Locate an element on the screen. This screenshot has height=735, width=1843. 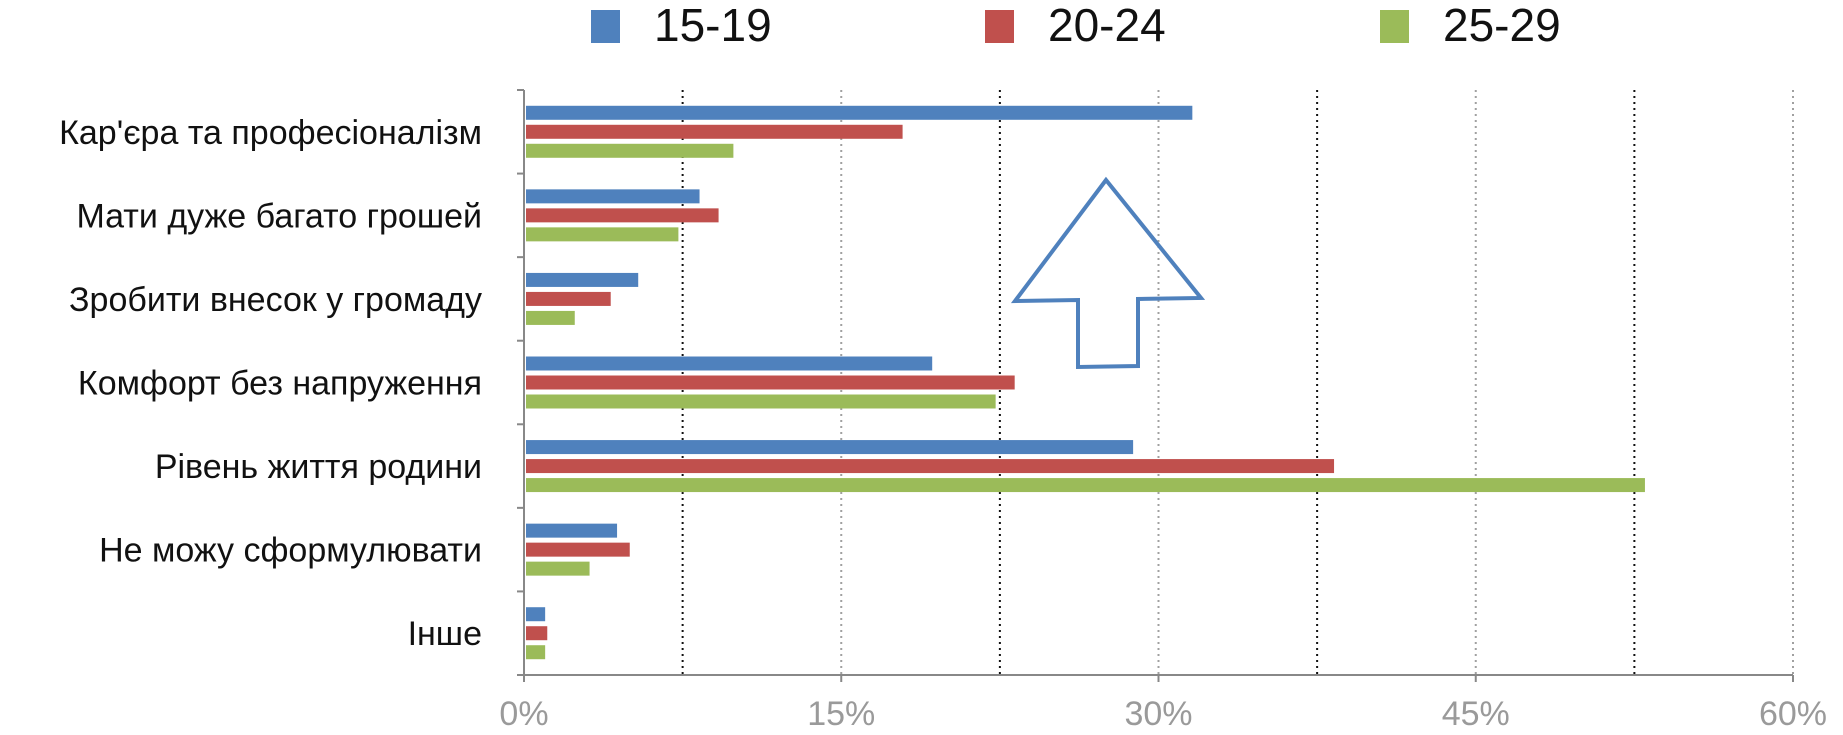
x-tick-label: 60% is located at coordinates (1793, 714).